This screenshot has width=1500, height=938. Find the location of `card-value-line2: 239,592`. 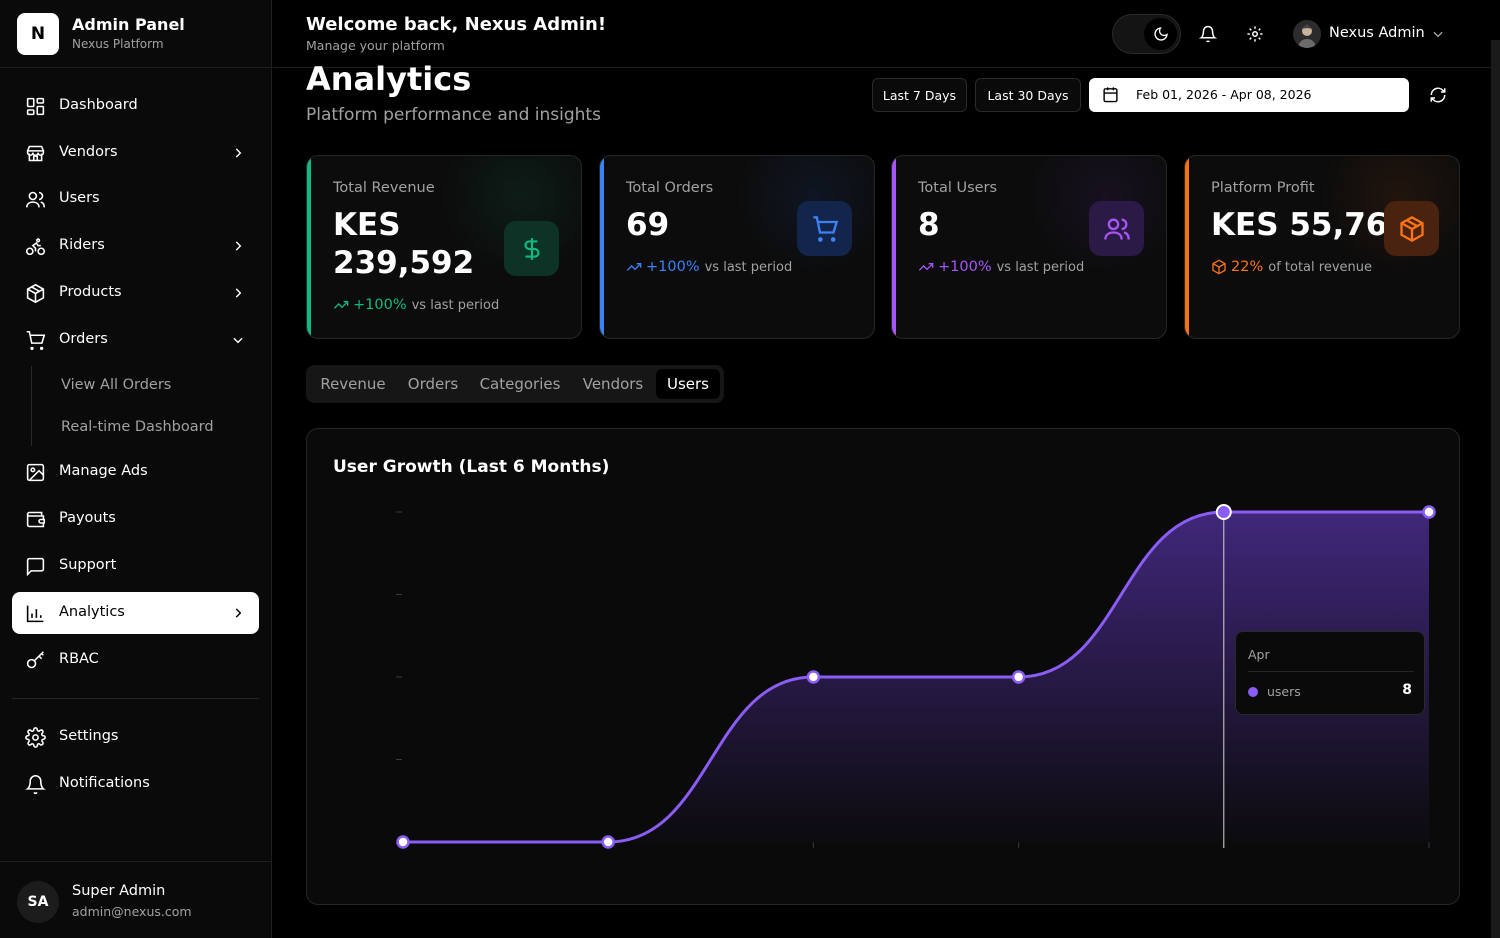

card-value-line2: 239,592 is located at coordinates (404, 263).